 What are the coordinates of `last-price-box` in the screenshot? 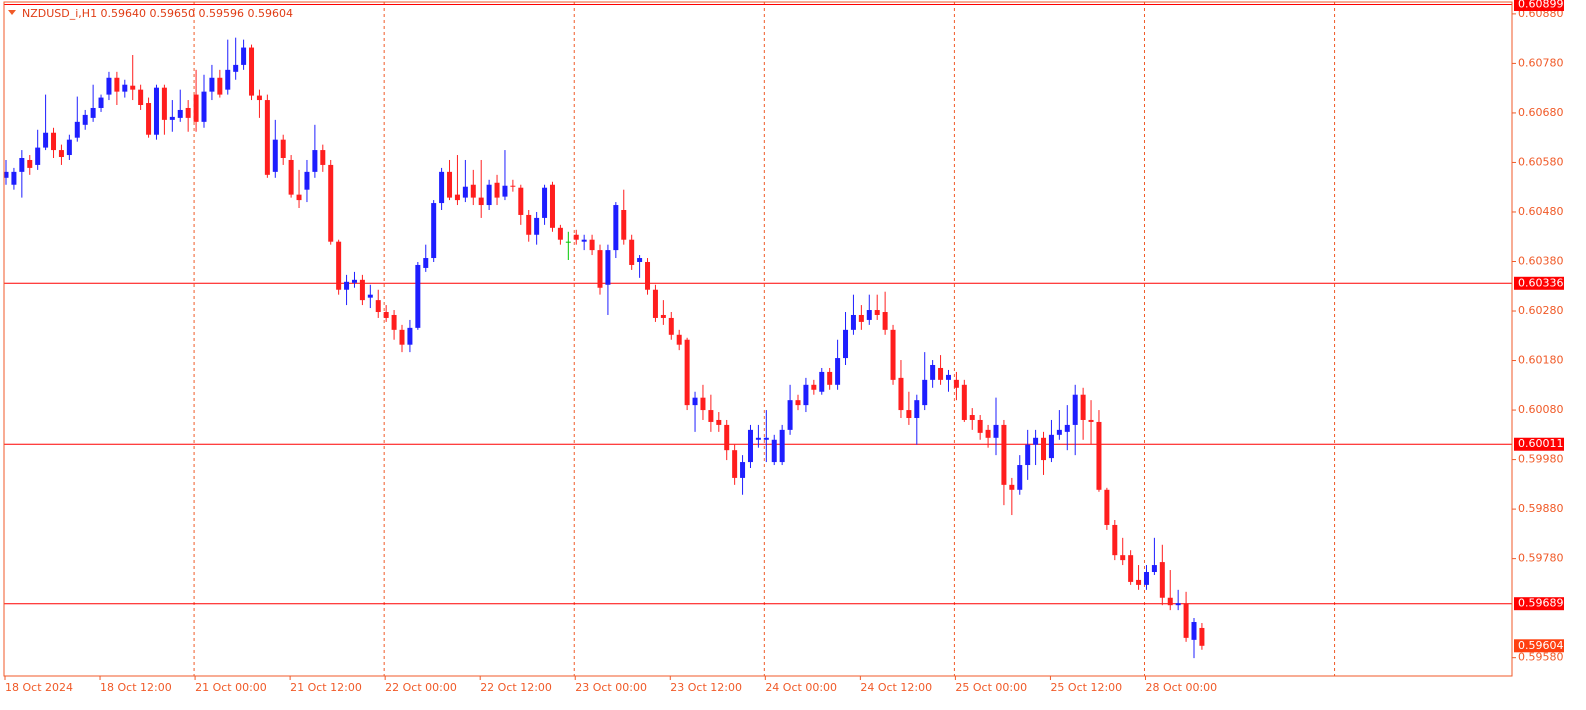 It's located at (1539, 646).